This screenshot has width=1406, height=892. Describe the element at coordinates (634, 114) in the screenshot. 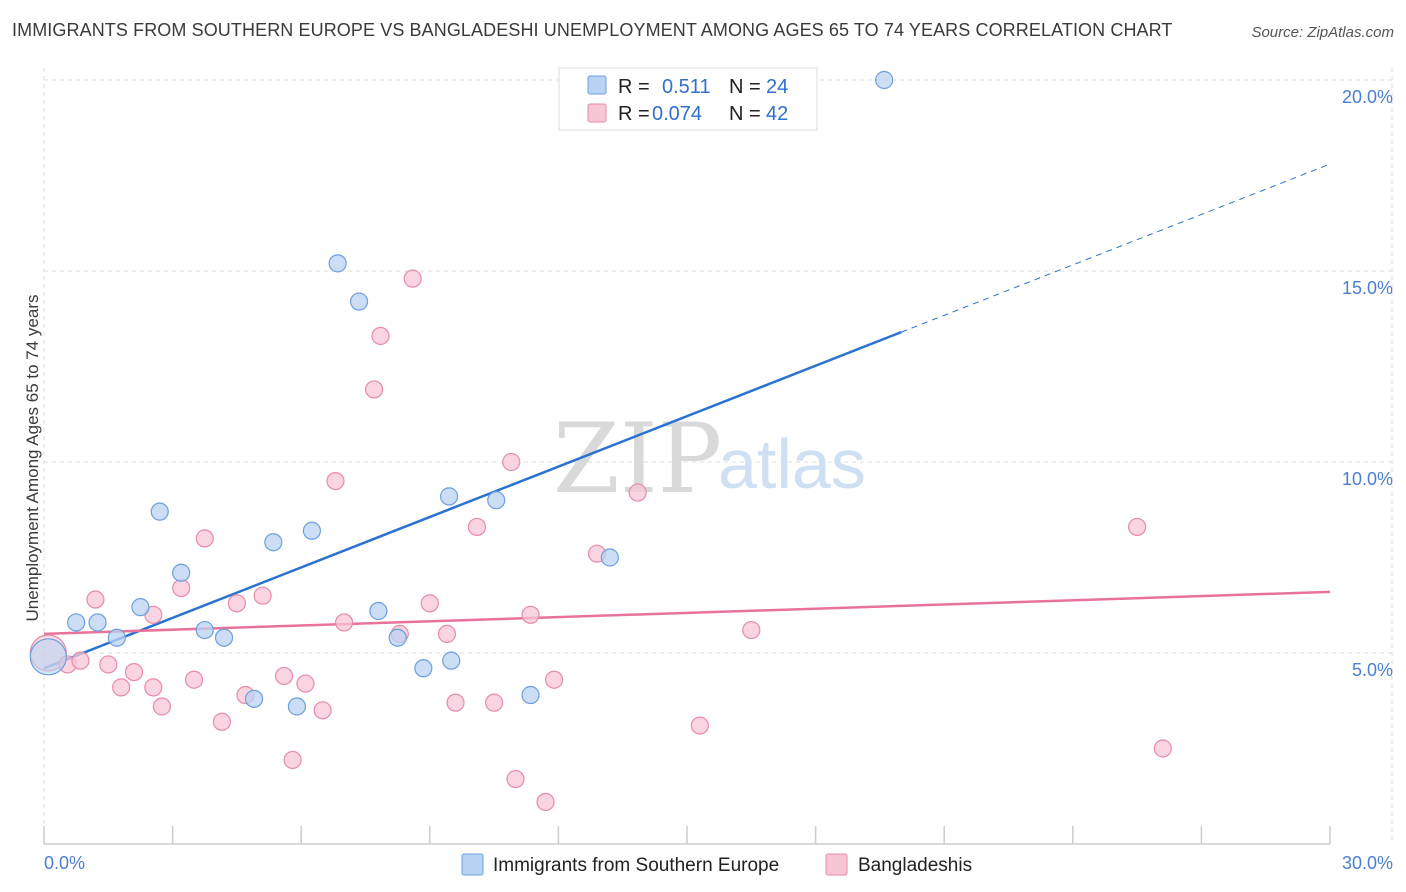

I see `legend-r-label-2: R =` at that location.